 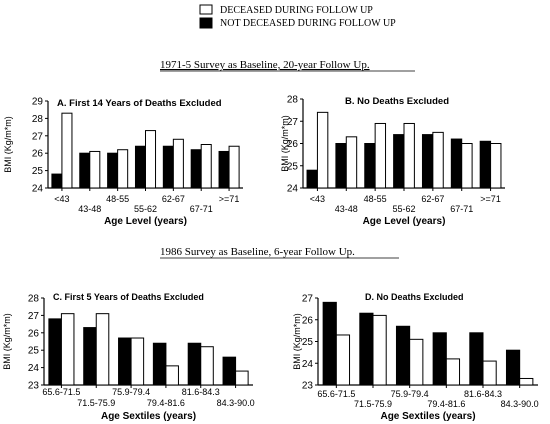 I want to click on x-axis-label: Age Sextiles (years), so click(x=148, y=416).